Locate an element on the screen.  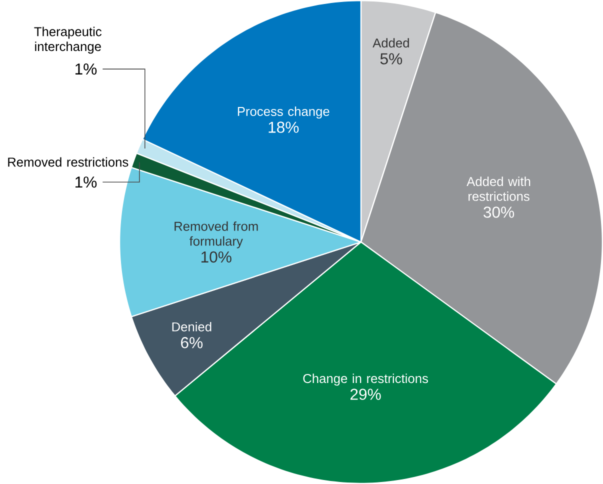
slice-label: Removed restrictions is located at coordinates (68, 162).